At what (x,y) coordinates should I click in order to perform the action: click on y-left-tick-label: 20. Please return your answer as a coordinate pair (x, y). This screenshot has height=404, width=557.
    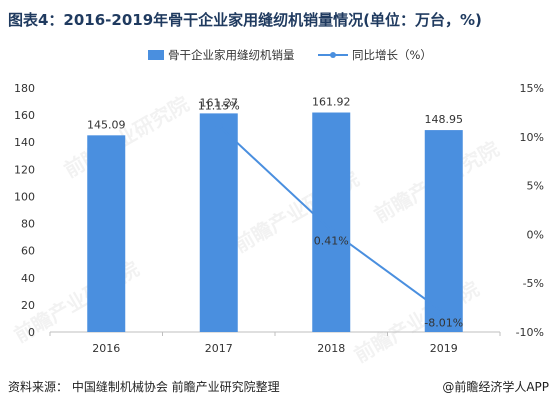
    Looking at the image, I should click on (28, 305).